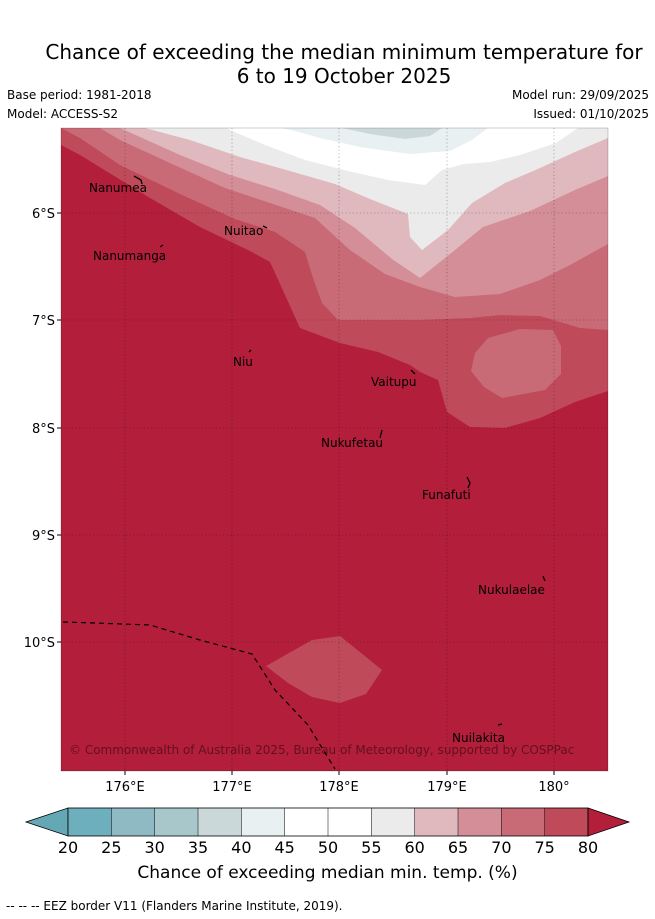 This screenshot has width=655, height=919. Describe the element at coordinates (447, 787) in the screenshot. I see `lon-label-179: 179°E` at that location.